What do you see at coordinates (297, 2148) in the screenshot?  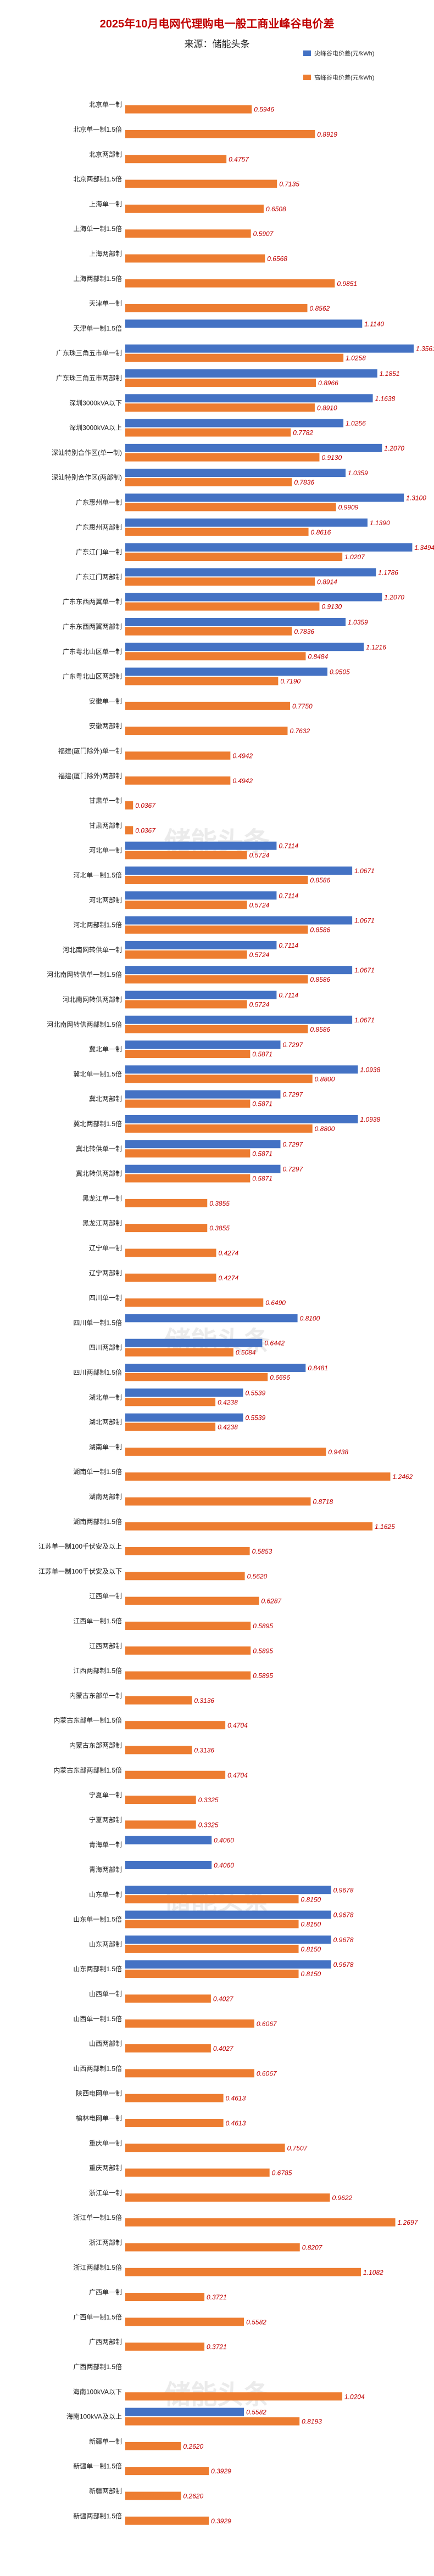 I see `data-label-high: 0.7507` at bounding box center [297, 2148].